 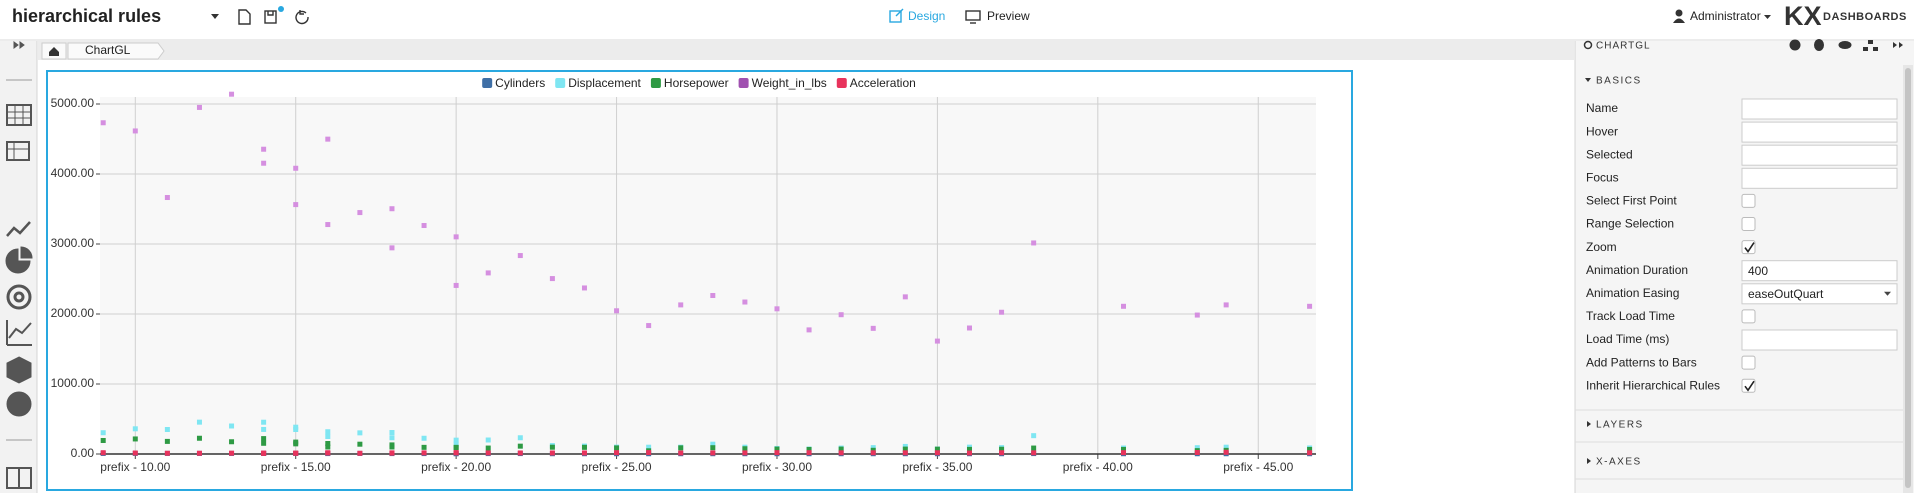 What do you see at coordinates (19, 265) in the screenshot?
I see `sidebar-icons` at bounding box center [19, 265].